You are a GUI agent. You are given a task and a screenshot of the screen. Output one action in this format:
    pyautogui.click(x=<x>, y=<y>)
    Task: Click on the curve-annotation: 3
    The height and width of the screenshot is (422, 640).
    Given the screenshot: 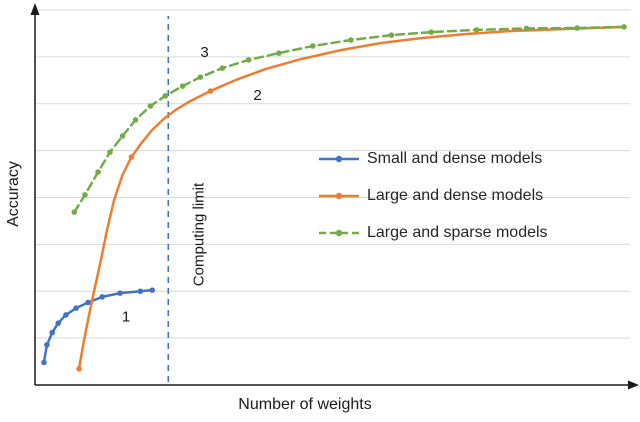 What is the action you would take?
    pyautogui.click(x=204, y=52)
    